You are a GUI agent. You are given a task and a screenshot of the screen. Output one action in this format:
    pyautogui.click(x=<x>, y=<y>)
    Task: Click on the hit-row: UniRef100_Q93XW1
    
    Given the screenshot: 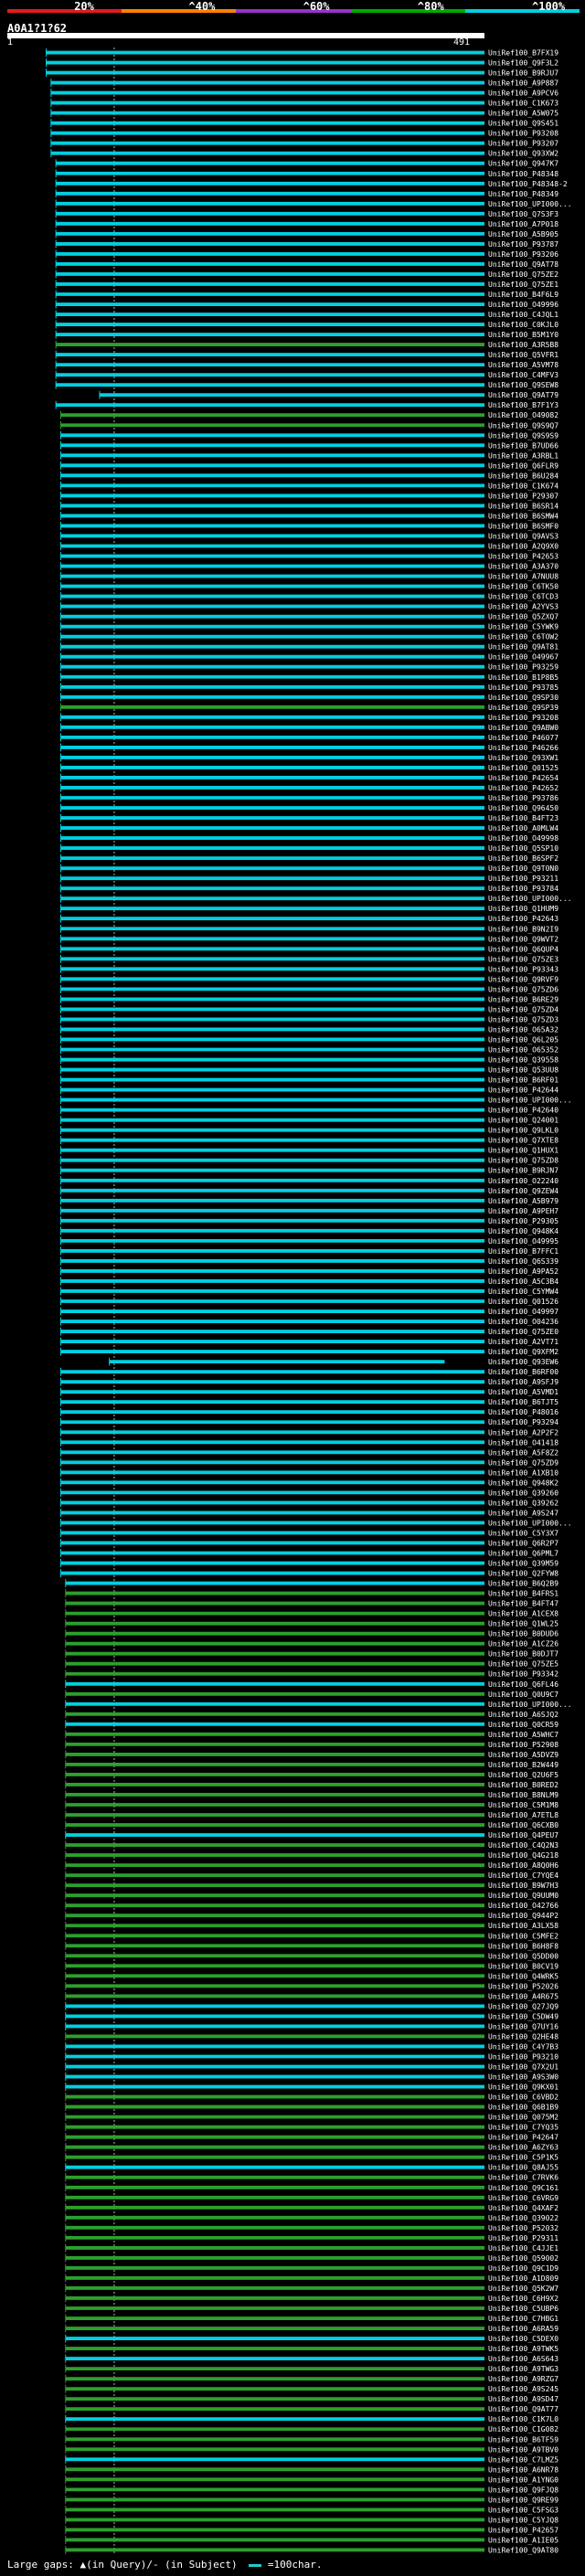 What is the action you would take?
    pyautogui.click(x=309, y=757)
    